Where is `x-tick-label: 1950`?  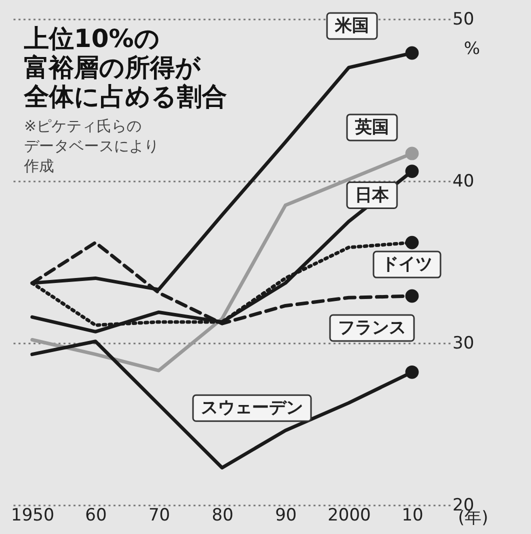
x-tick-label: 1950 is located at coordinates (32, 516).